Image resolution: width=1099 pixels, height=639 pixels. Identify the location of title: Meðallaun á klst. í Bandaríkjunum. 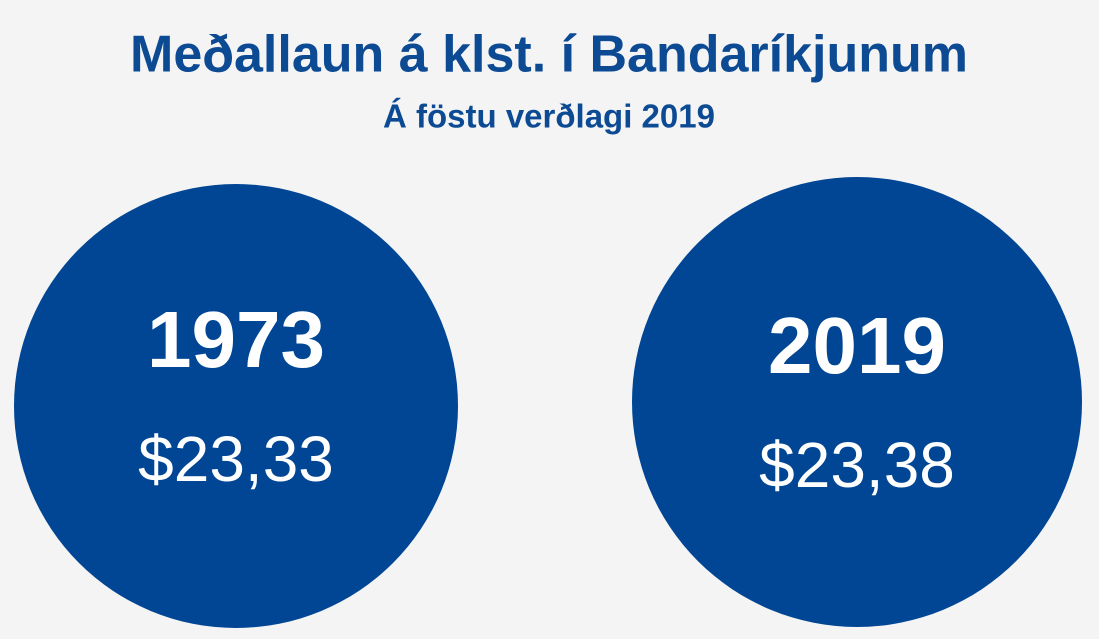
(549, 55).